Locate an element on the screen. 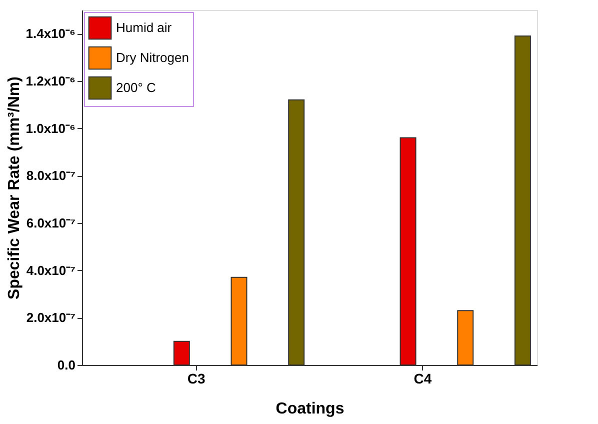 This screenshot has height=424, width=598. y-tick-label: 2.0x10⁻⁷ is located at coordinates (51, 318).